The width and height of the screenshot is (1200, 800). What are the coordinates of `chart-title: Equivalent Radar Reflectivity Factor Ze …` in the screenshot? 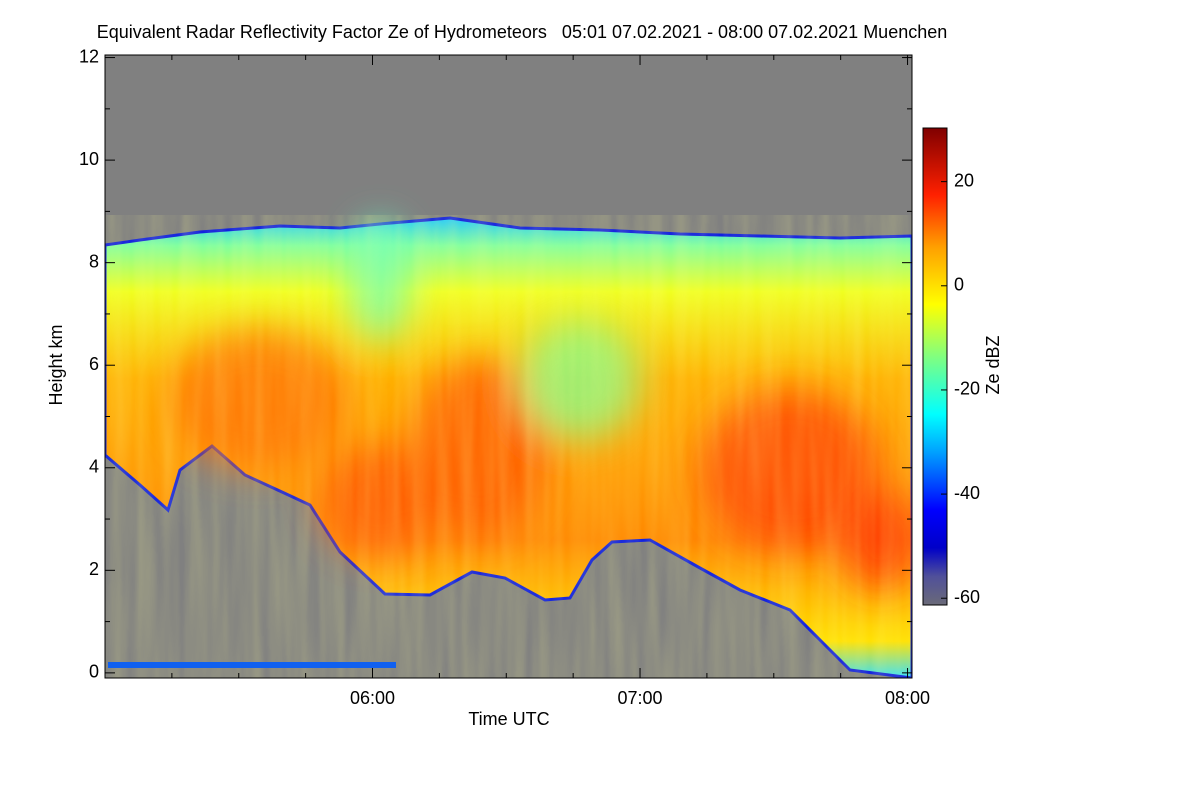 It's located at (522, 32).